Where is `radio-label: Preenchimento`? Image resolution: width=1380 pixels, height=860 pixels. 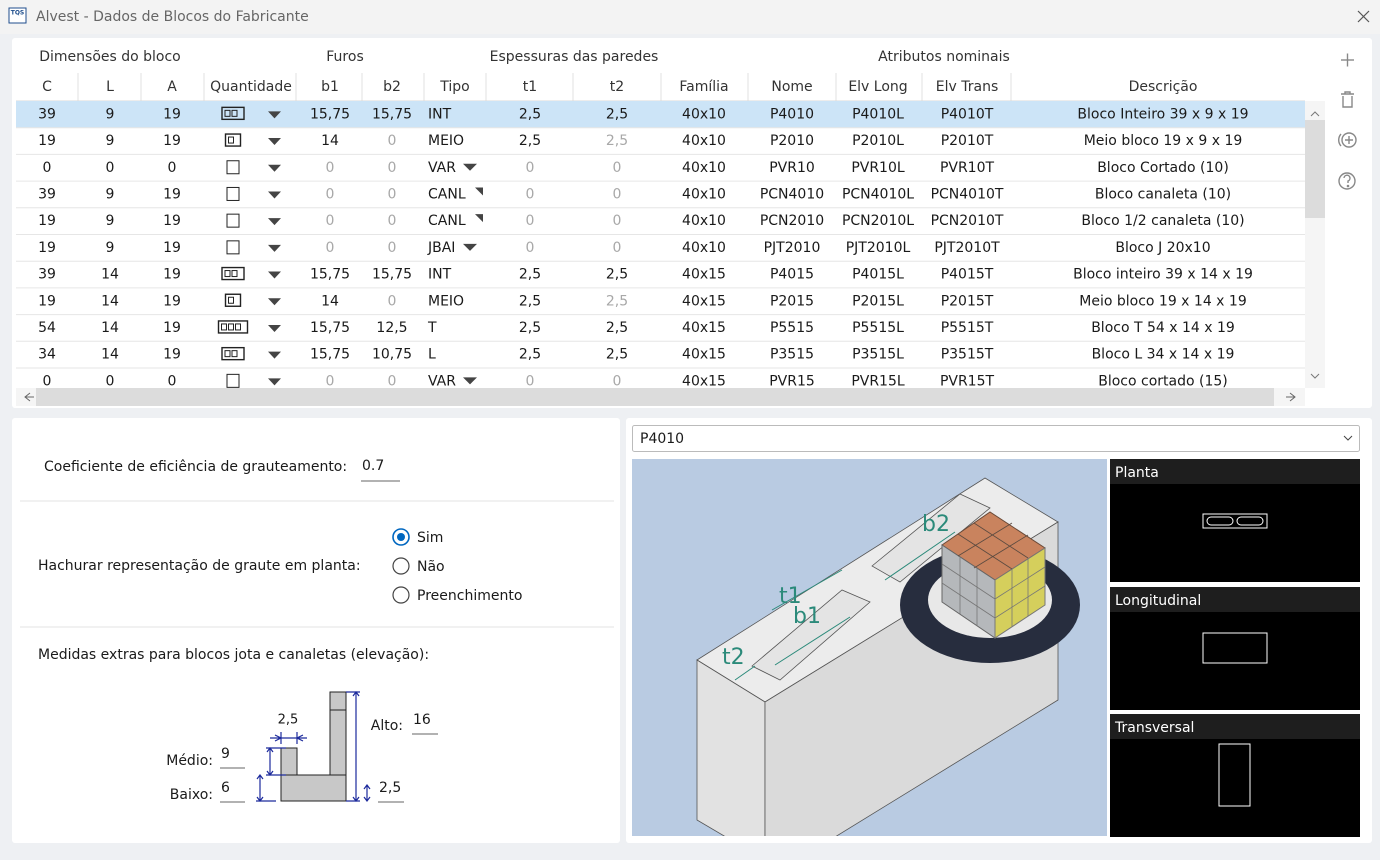 radio-label: Preenchimento is located at coordinates (469, 596).